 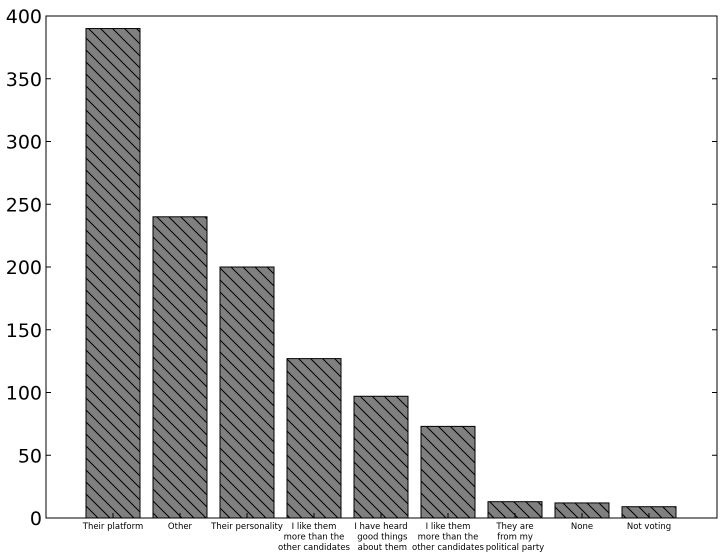 I want to click on y-tick-label: 300, so click(x=24, y=143).